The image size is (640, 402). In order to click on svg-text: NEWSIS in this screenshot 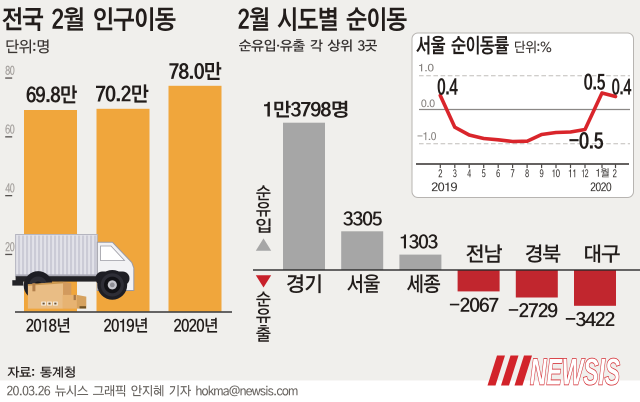, I will do `click(575, 372)`.